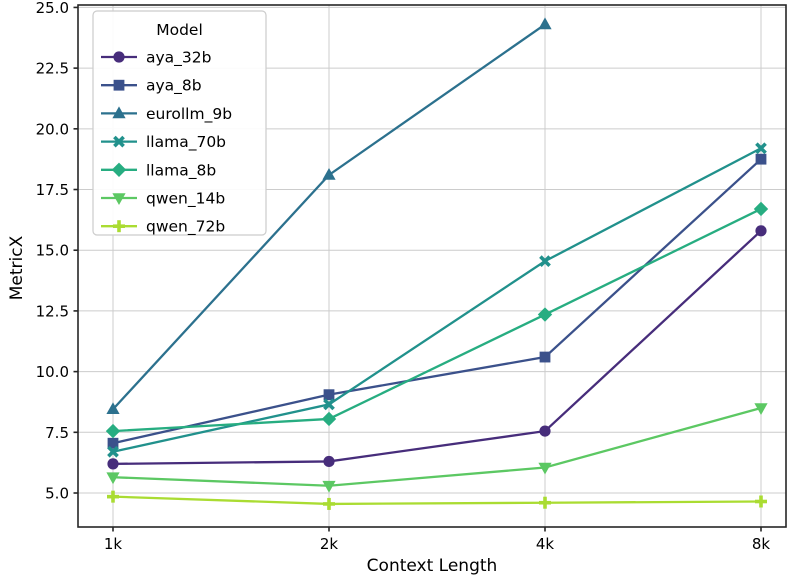 The image size is (792, 587). I want to click on legend-label-qwen_14b: qwen_14b, so click(185, 199).